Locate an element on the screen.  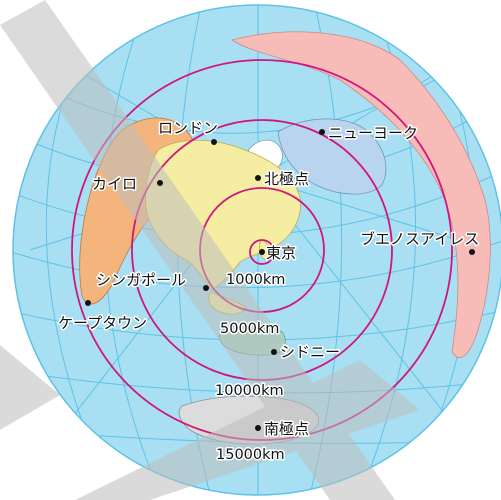
label-south-pole: 南極点 is located at coordinates (286, 429).